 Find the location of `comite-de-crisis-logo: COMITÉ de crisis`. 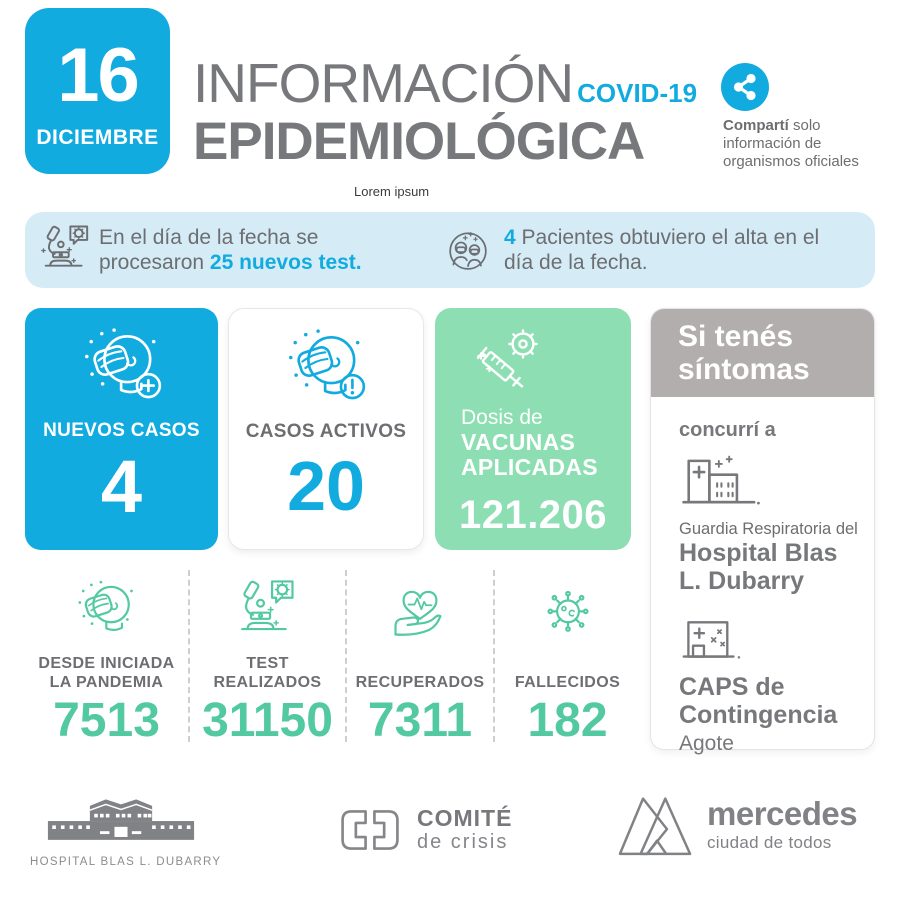

comite-de-crisis-logo: COMITÉ de crisis is located at coordinates (425, 829).